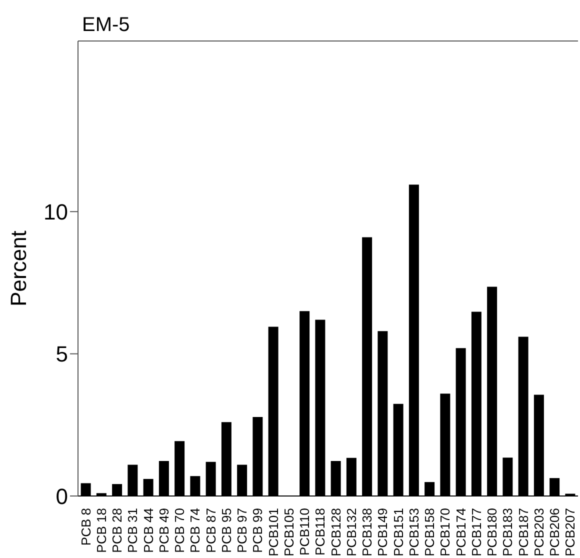  Describe the element at coordinates (336, 532) in the screenshot. I see `x-tick-label: PCB128` at that location.